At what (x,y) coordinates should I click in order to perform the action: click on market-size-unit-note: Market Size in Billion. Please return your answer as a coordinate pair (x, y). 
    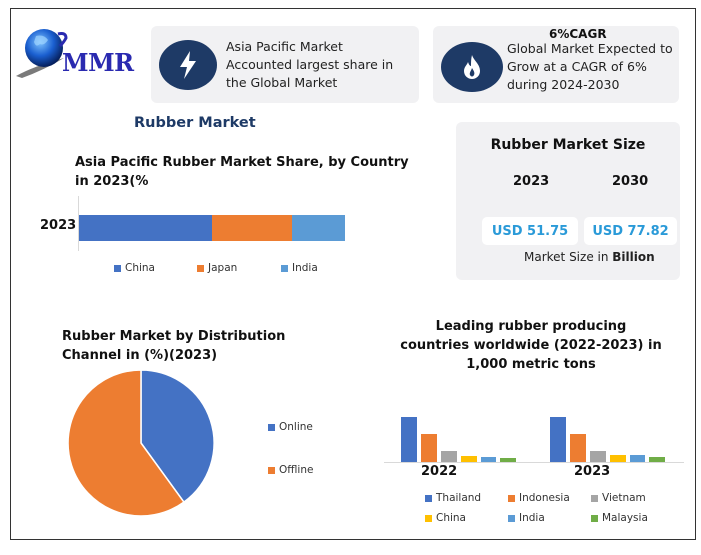
    Looking at the image, I should click on (589, 257).